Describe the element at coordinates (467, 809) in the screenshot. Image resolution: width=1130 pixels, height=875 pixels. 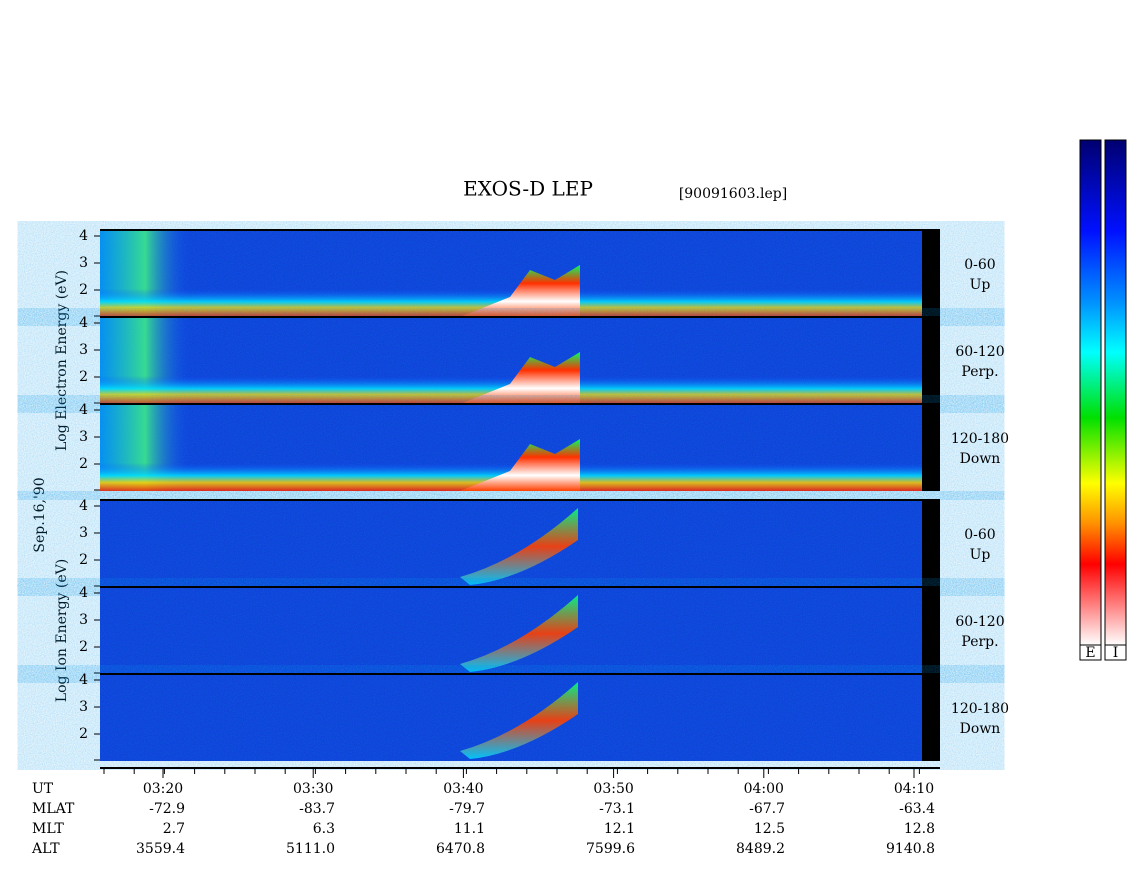
I see `table-cell: -79.7` at that location.